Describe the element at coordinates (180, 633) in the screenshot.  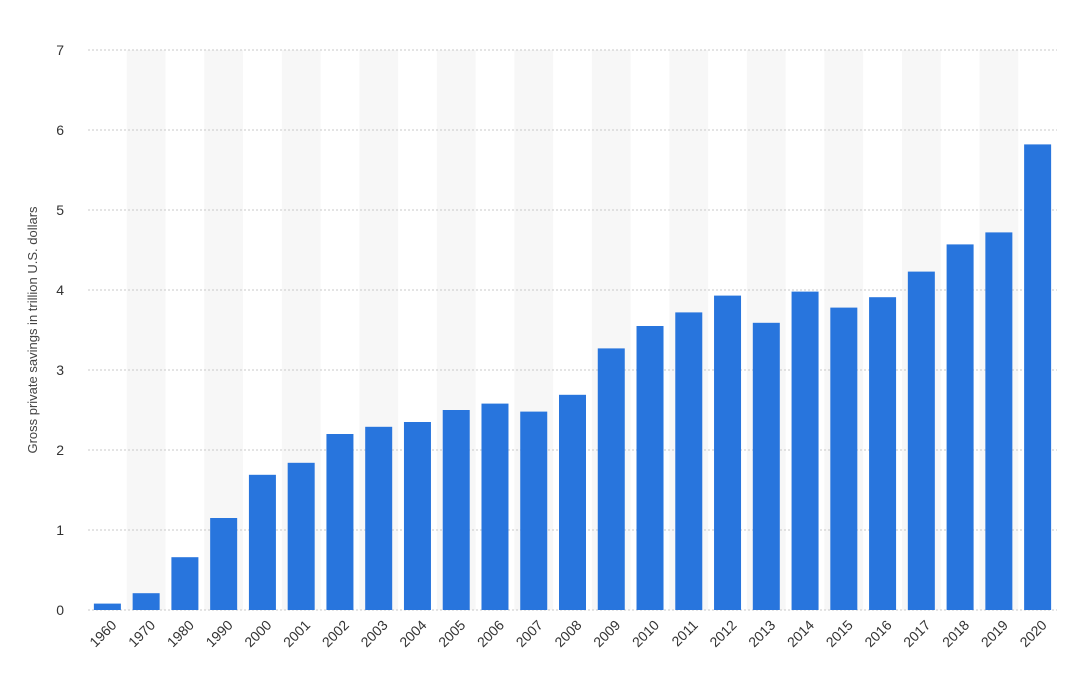
I see `x-tick-label: 1980` at that location.